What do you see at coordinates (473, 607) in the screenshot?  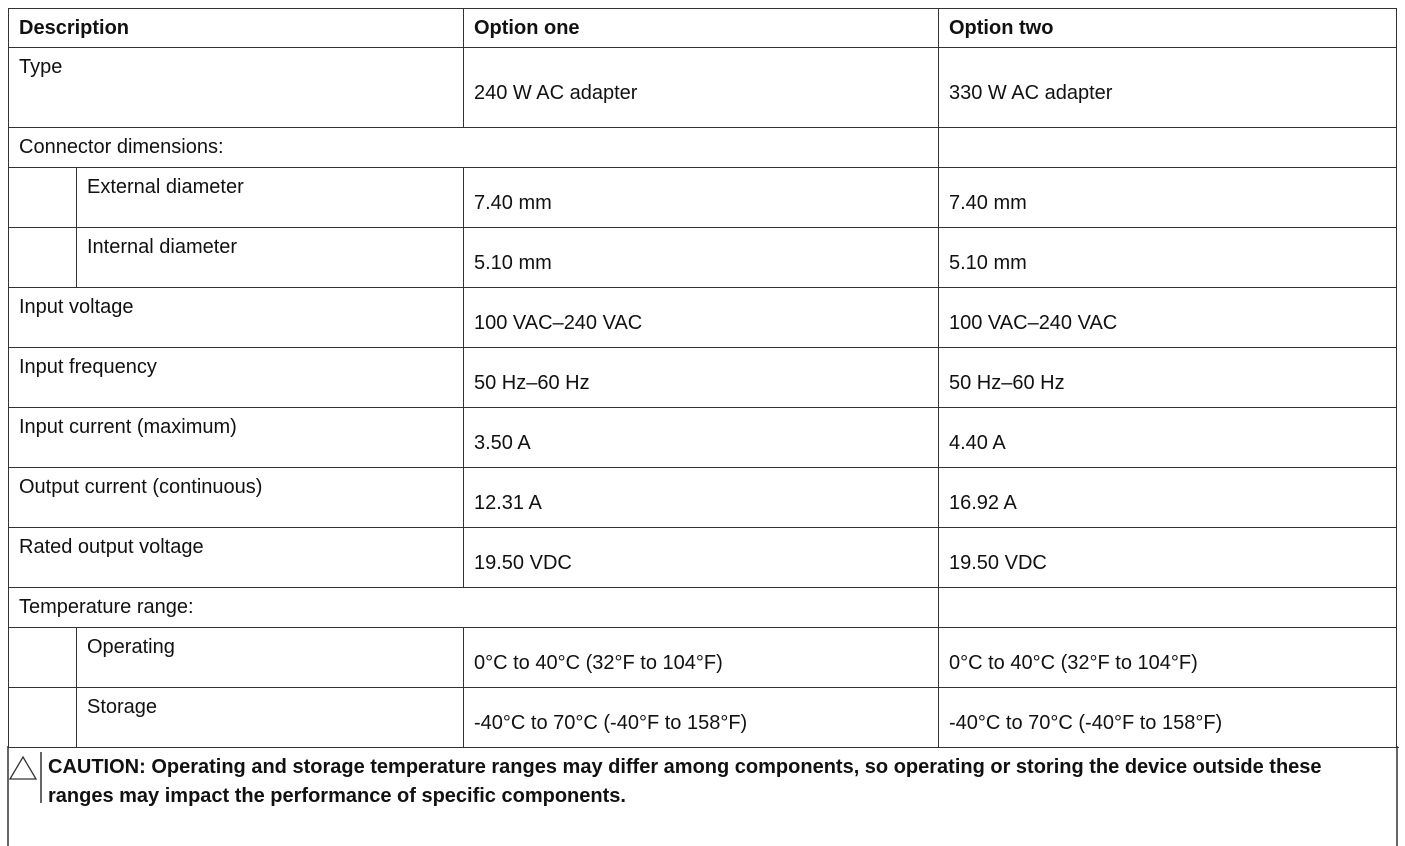 I see `group-label: Temperature range:` at bounding box center [473, 607].